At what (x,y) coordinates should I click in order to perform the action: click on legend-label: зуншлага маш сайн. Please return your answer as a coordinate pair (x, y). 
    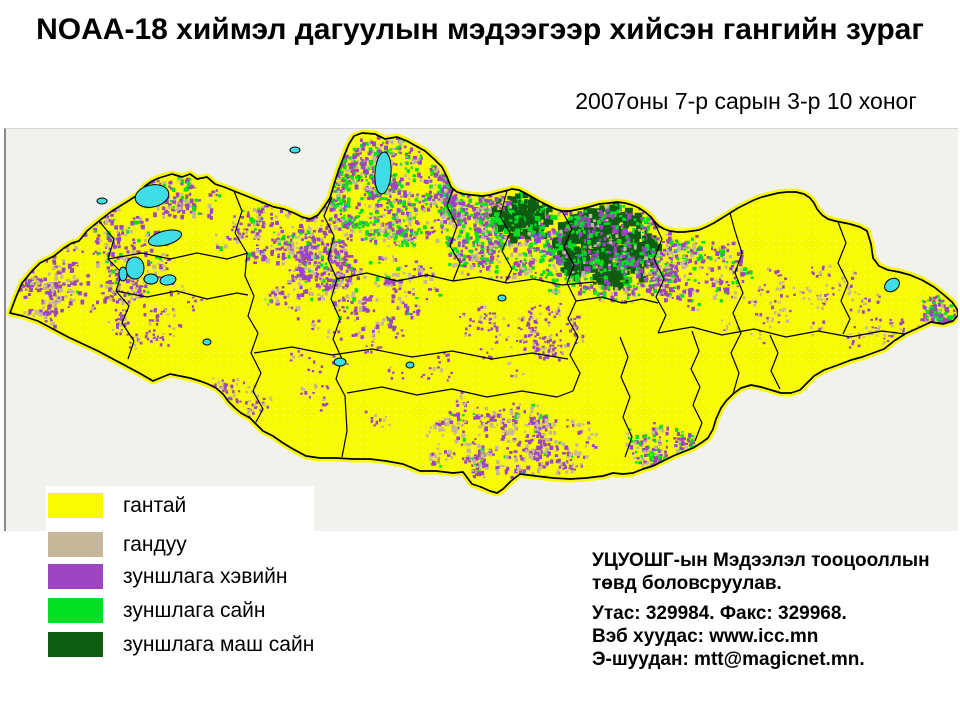
    Looking at the image, I should click on (219, 644).